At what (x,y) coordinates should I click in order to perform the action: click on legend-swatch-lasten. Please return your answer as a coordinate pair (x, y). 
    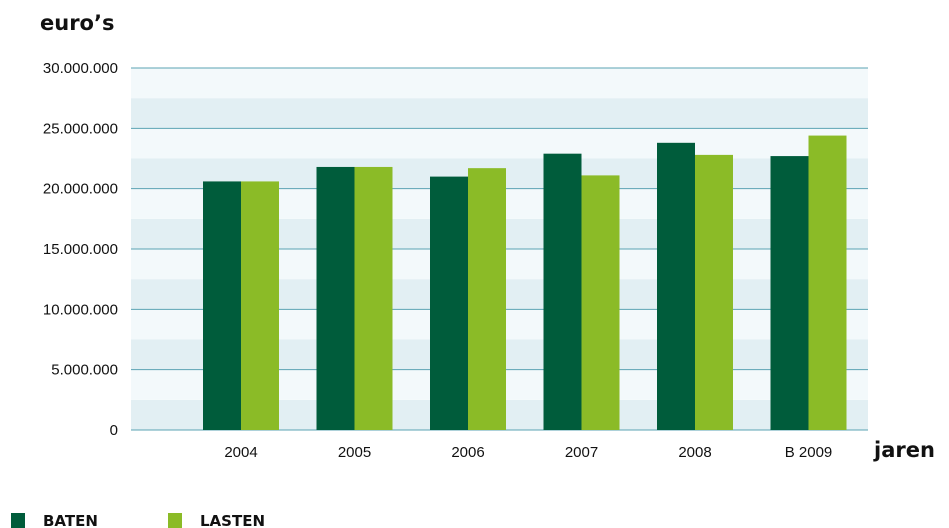
    Looking at the image, I should click on (175, 520).